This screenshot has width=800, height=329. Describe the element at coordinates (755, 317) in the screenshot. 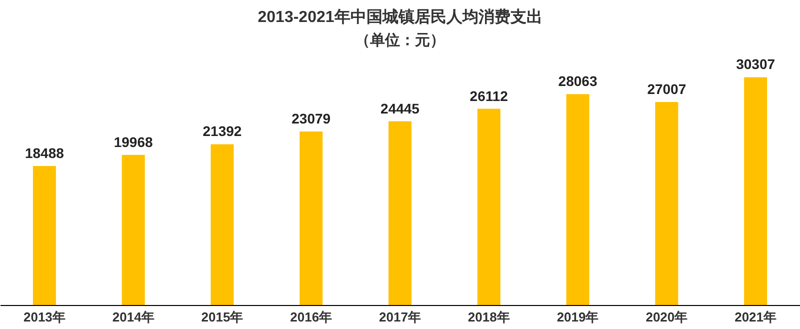

I see `x-tick-label: 2021年` at that location.